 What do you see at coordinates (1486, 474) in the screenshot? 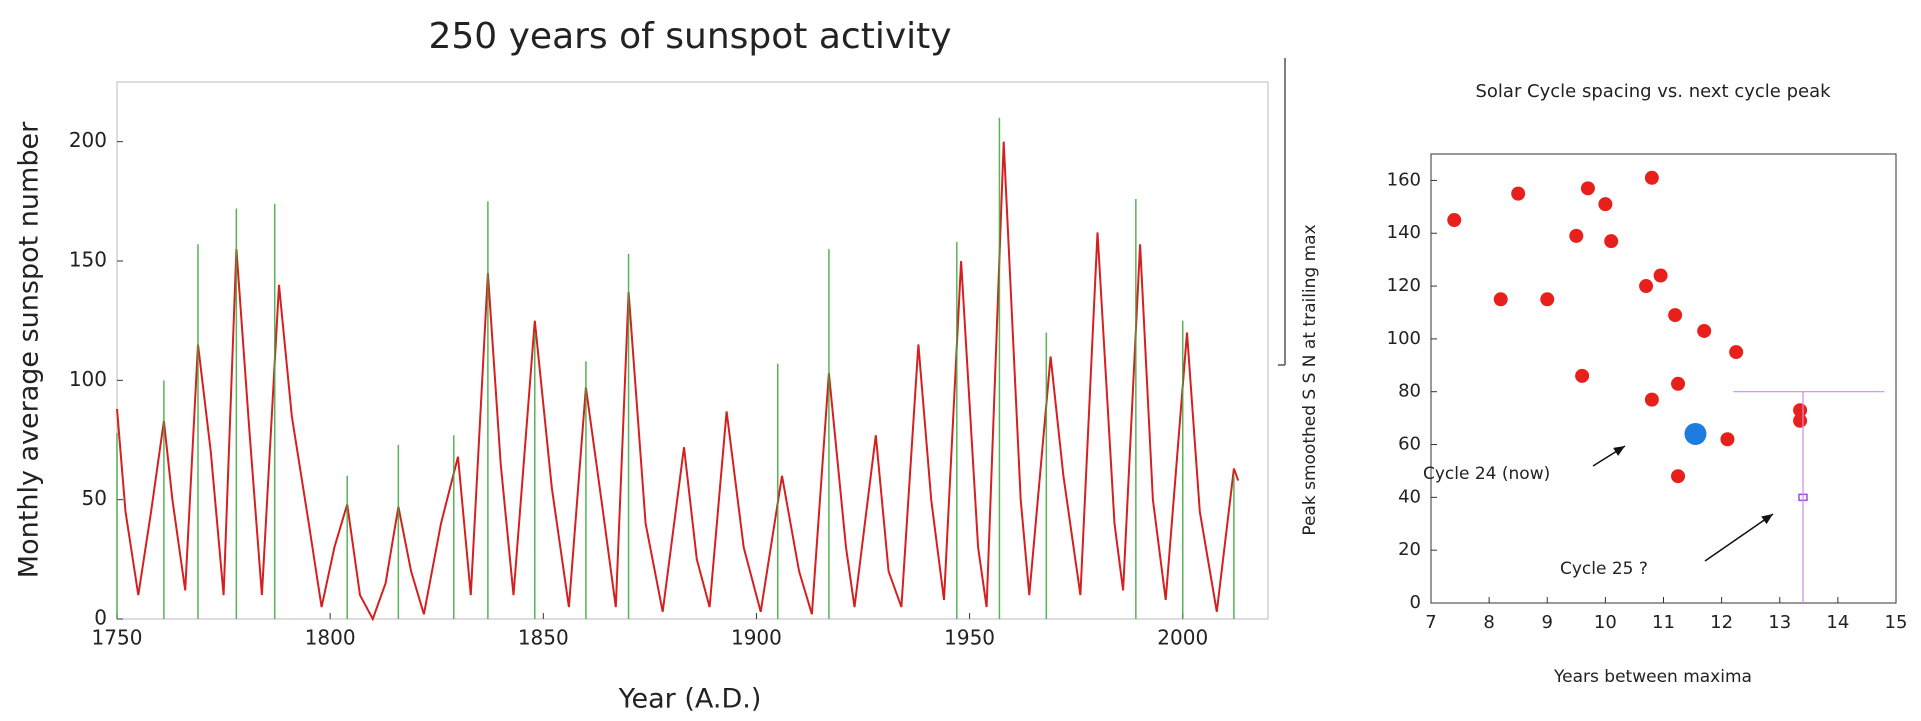
I see `annotation: Cycle 24 (now)` at bounding box center [1486, 474].